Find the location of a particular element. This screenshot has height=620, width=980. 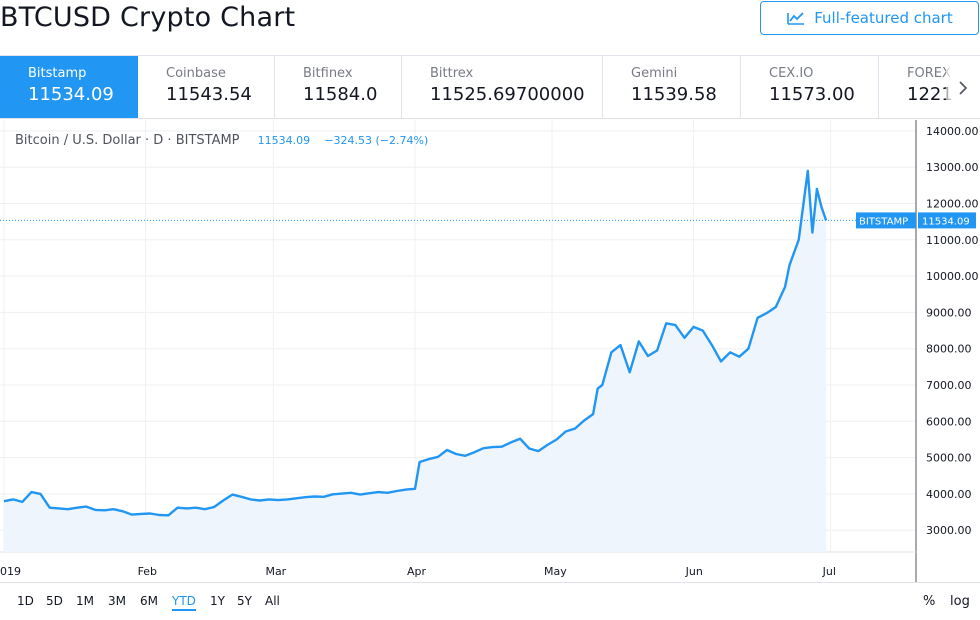

tab-price: 11539.58 is located at coordinates (674, 94).